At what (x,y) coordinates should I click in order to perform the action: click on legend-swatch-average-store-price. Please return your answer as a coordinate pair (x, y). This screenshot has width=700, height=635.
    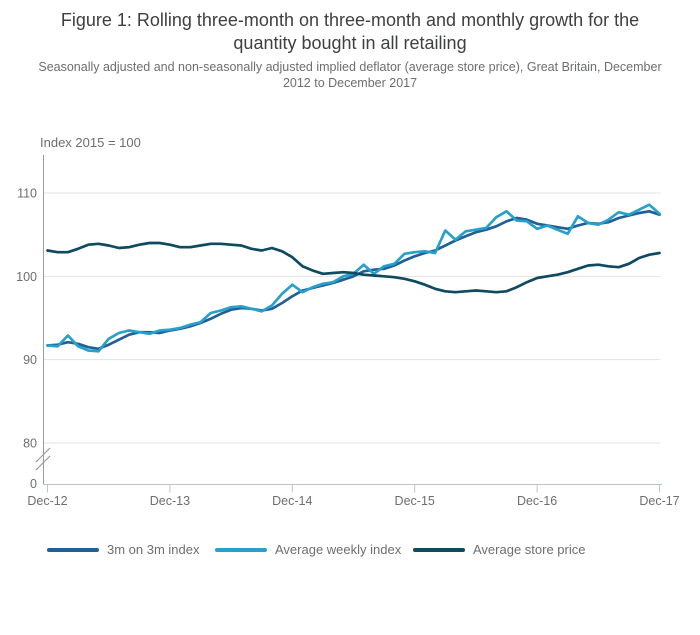
    Looking at the image, I should click on (439, 549).